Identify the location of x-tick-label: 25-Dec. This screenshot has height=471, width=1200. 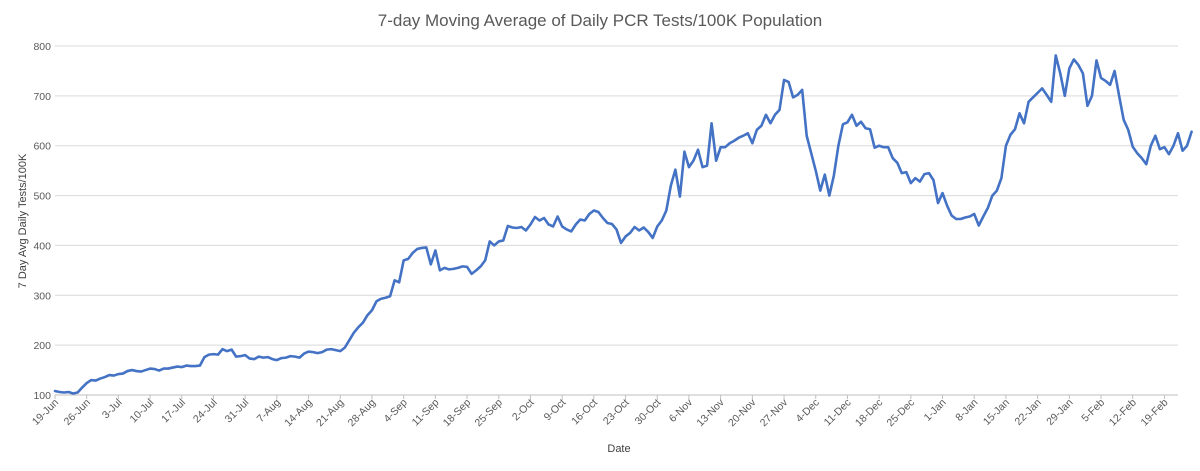
(901, 413).